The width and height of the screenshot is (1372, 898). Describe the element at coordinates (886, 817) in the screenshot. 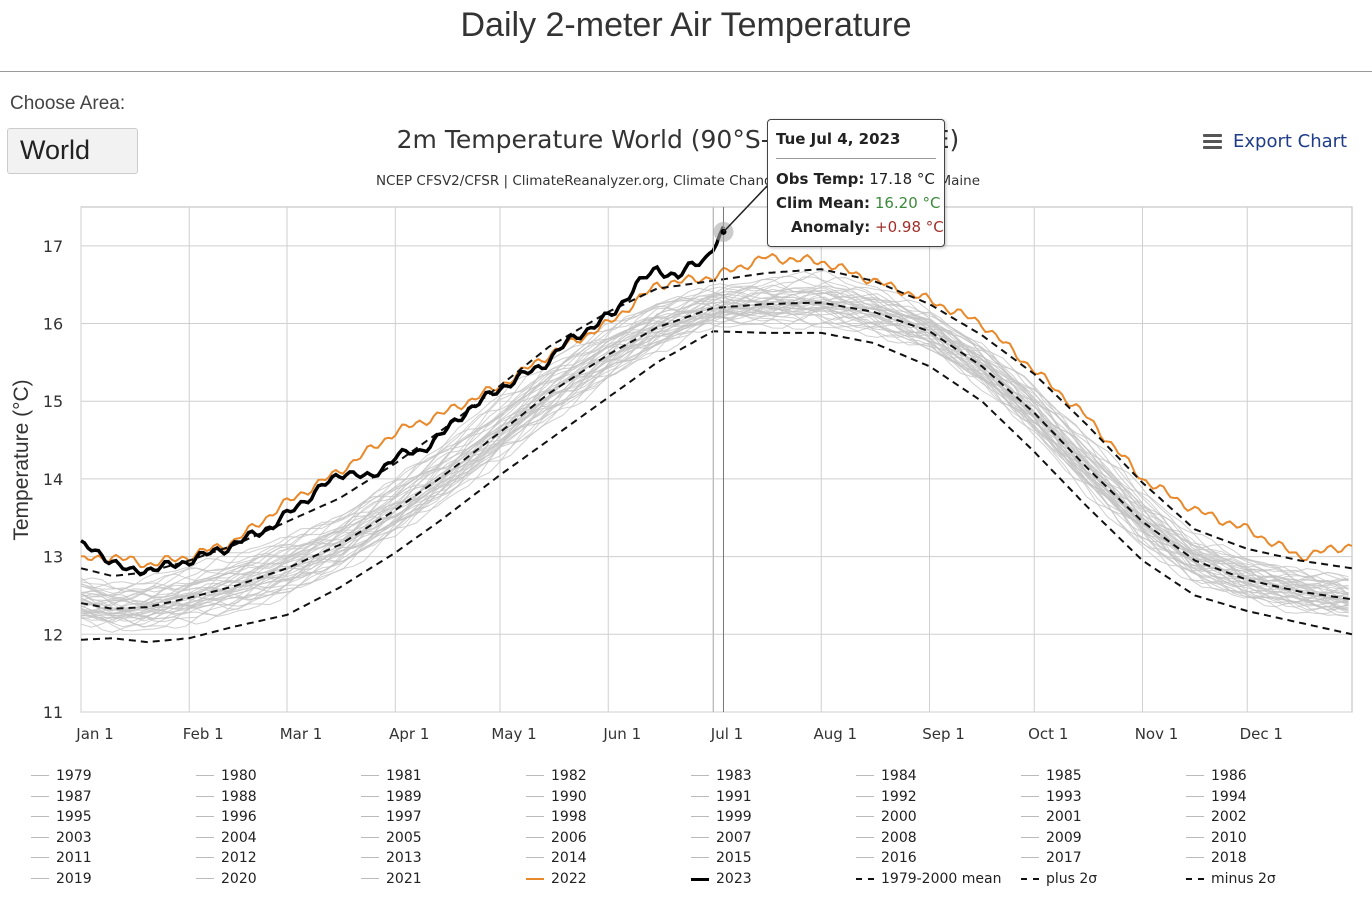

I see `legend-item-2000: 2000` at that location.